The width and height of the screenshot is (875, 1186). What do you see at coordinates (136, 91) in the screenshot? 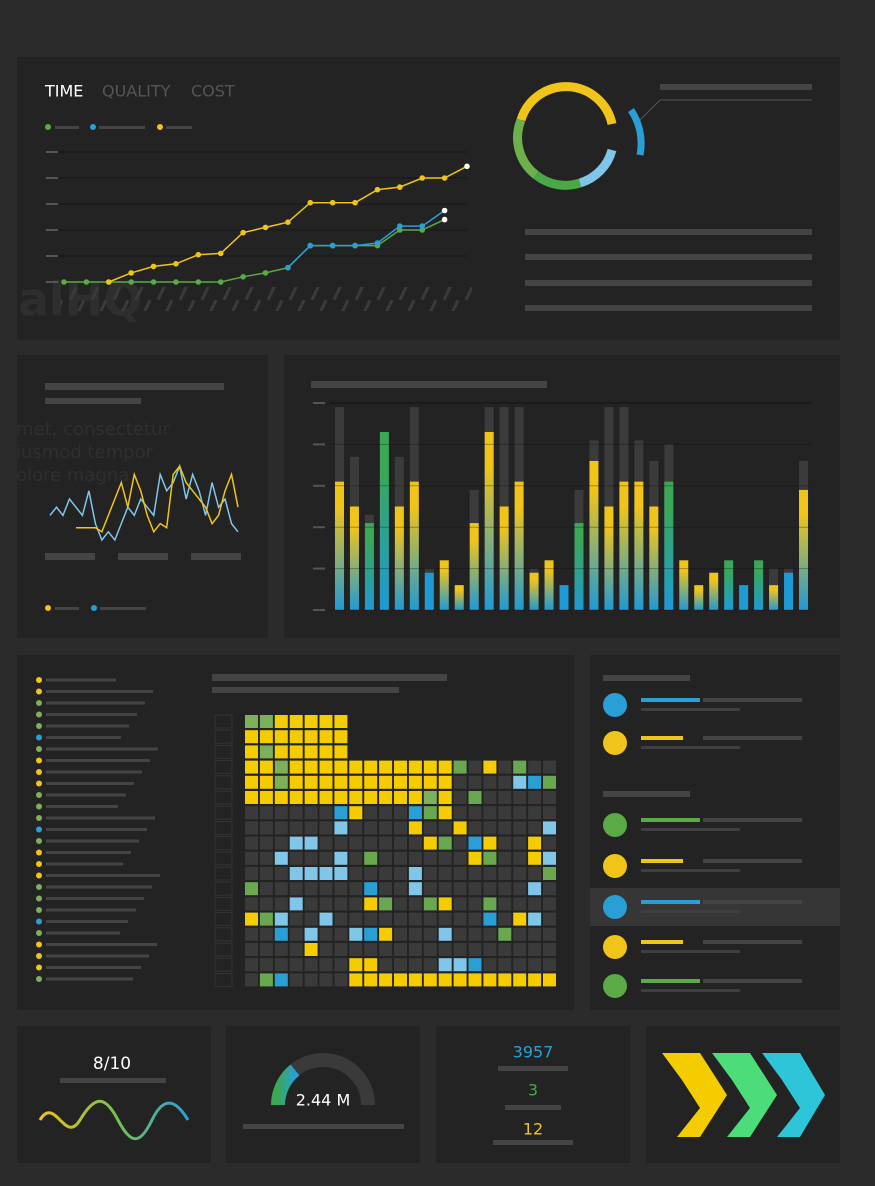
I see `tab: QUALITY` at bounding box center [136, 91].